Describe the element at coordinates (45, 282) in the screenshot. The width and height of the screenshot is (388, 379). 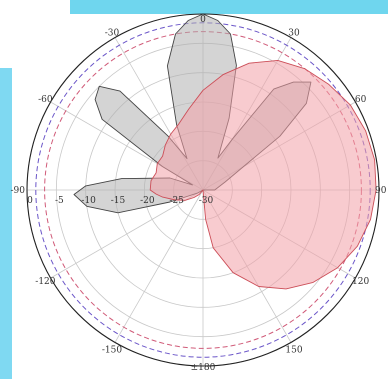
I see `angle-tick-label: -120` at that location.